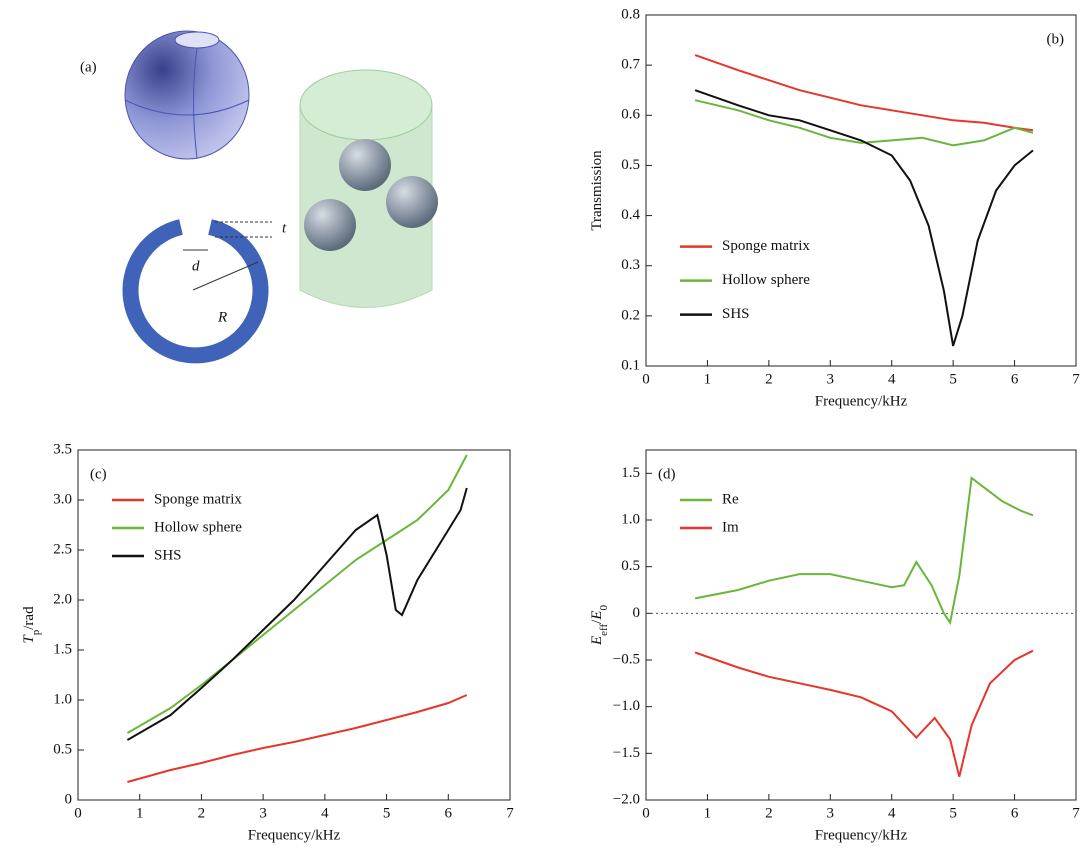  I want to click on sphere-hole, so click(197, 40).